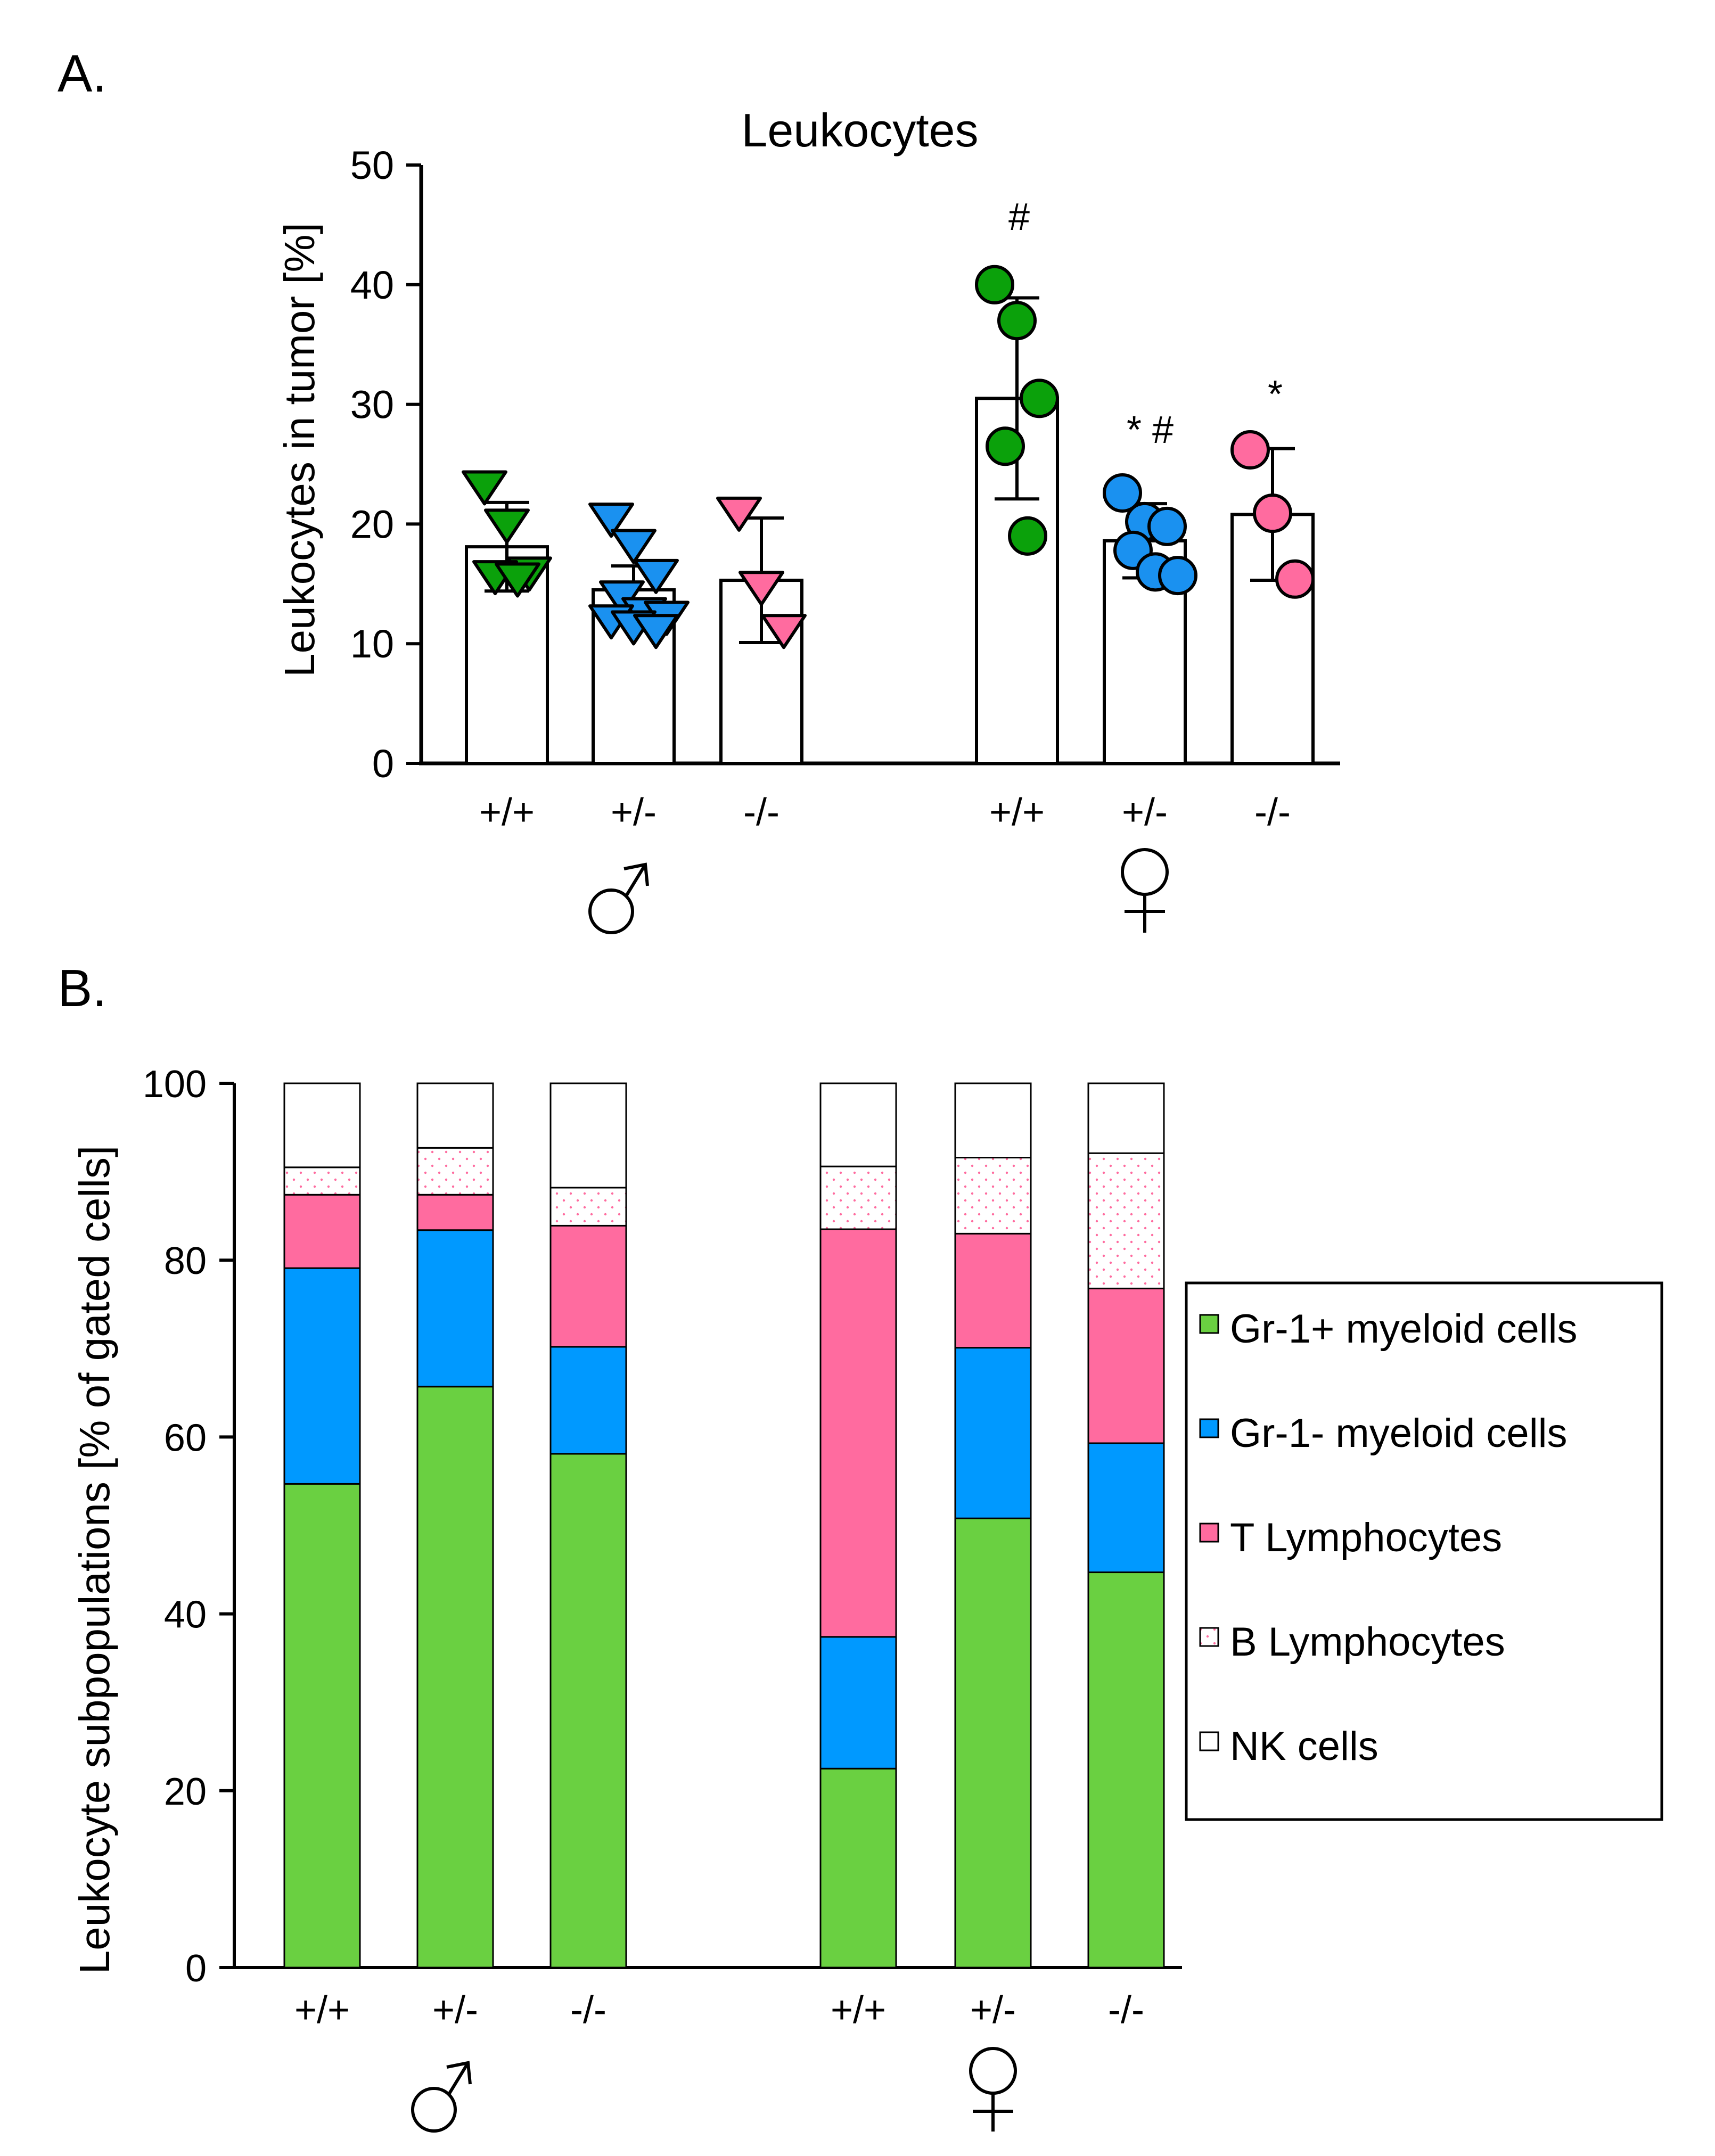 The image size is (1715, 2156). What do you see at coordinates (885, 812) in the screenshot?
I see `x-tick-labels-a: +/+ +/- -/- +/+ +/- -/-` at bounding box center [885, 812].